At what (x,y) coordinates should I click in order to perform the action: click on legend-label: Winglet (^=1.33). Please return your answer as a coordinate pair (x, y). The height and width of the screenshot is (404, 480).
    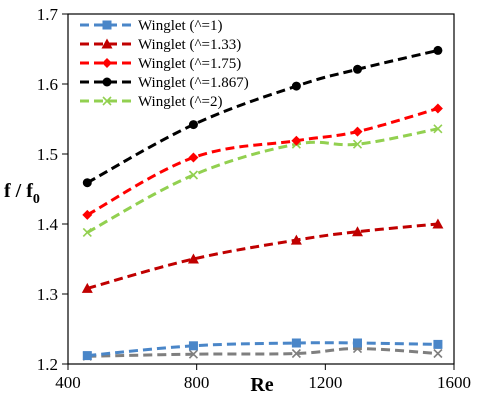
    Looking at the image, I should click on (189, 45).